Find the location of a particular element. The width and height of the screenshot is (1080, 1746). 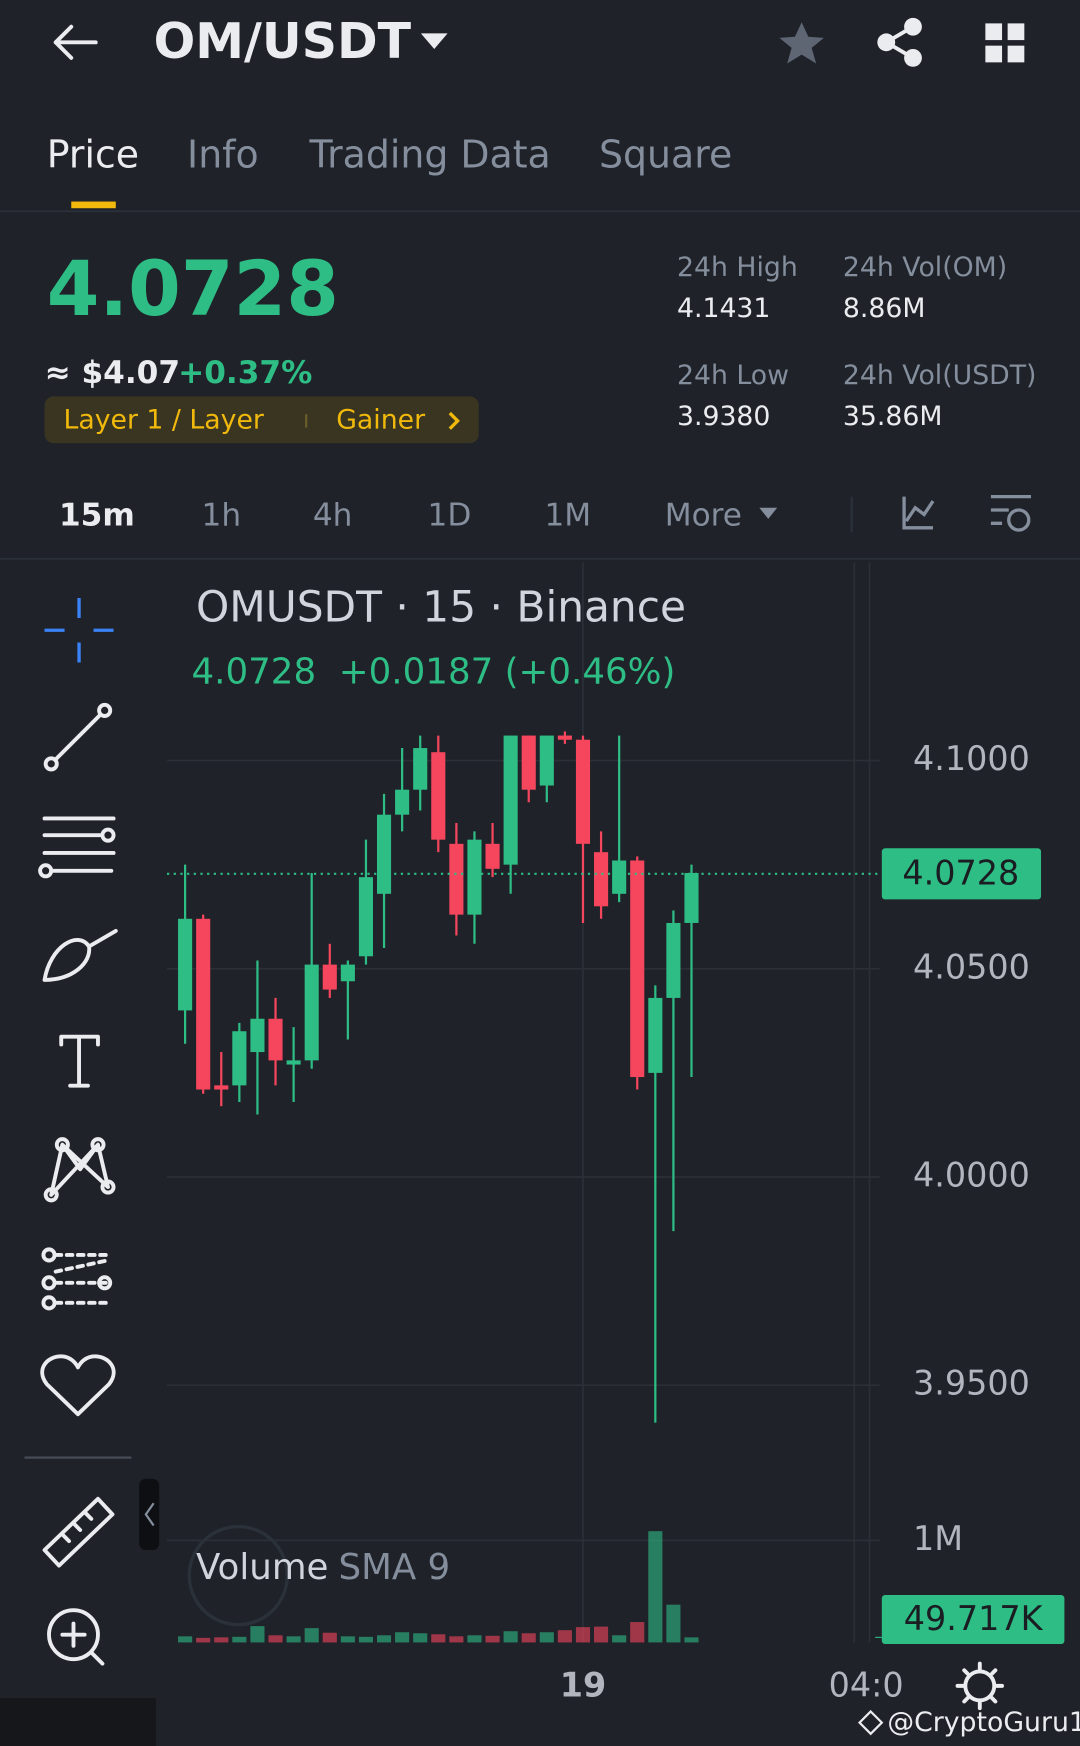

pattern-tool is located at coordinates (79, 1170).